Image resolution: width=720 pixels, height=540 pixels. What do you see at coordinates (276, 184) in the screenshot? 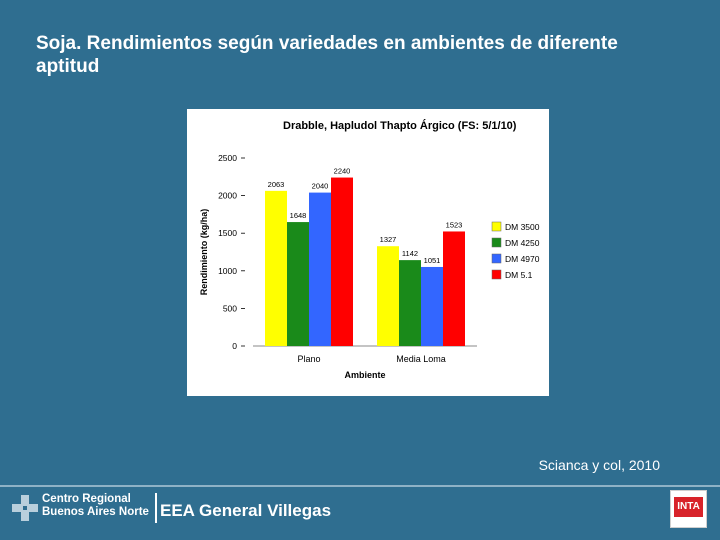
I see `data-label: 2063` at bounding box center [276, 184].